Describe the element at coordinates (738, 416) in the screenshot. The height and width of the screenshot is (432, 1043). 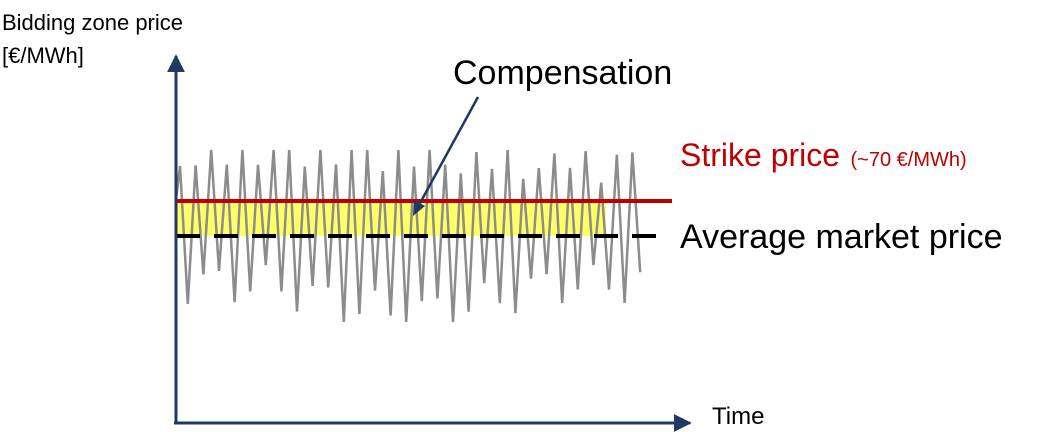
I see `x-axis-label: Time` at that location.